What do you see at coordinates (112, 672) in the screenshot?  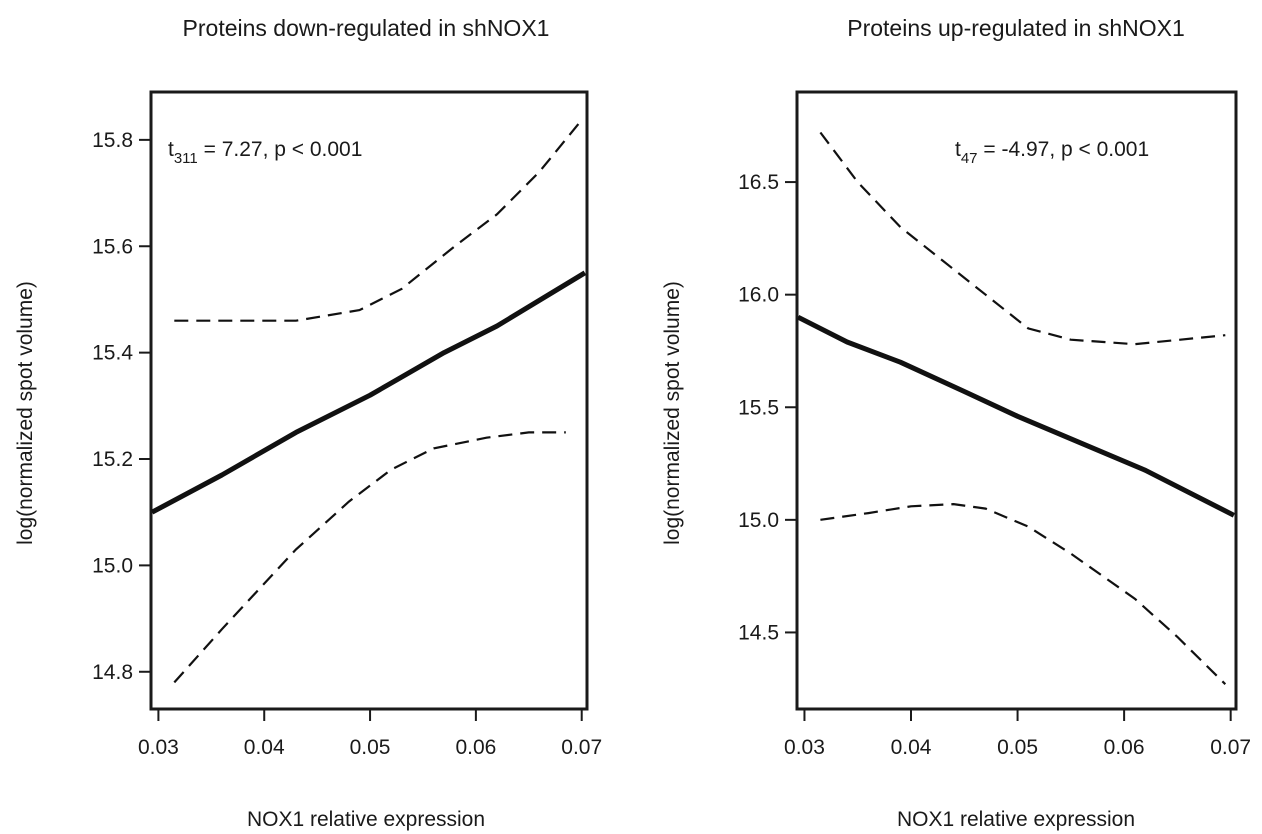 I see `y-tick-label: 14.8` at bounding box center [112, 672].